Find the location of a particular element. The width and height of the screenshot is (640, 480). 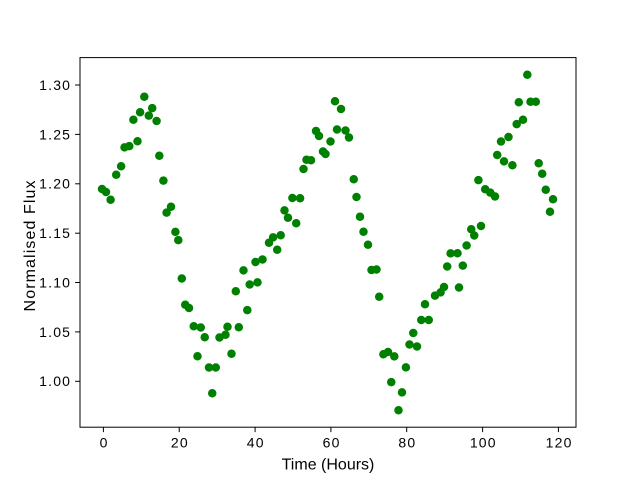

svg-text: 120 is located at coordinates (559, 443).